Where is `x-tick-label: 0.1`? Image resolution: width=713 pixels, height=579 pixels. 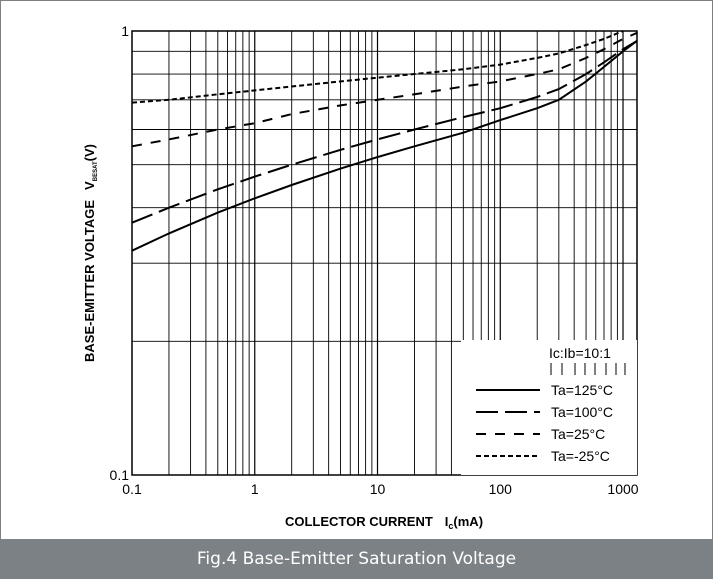 x-tick-label: 0.1 is located at coordinates (132, 489).